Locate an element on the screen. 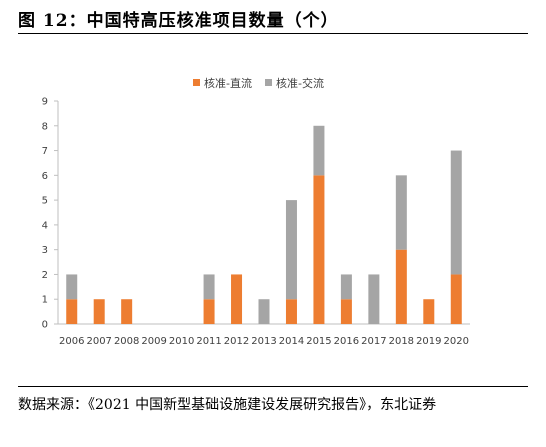 This screenshot has height=447, width=546. y-axis: 0 1 2 3 4 5 6 7 8 9 is located at coordinates (50, 214).